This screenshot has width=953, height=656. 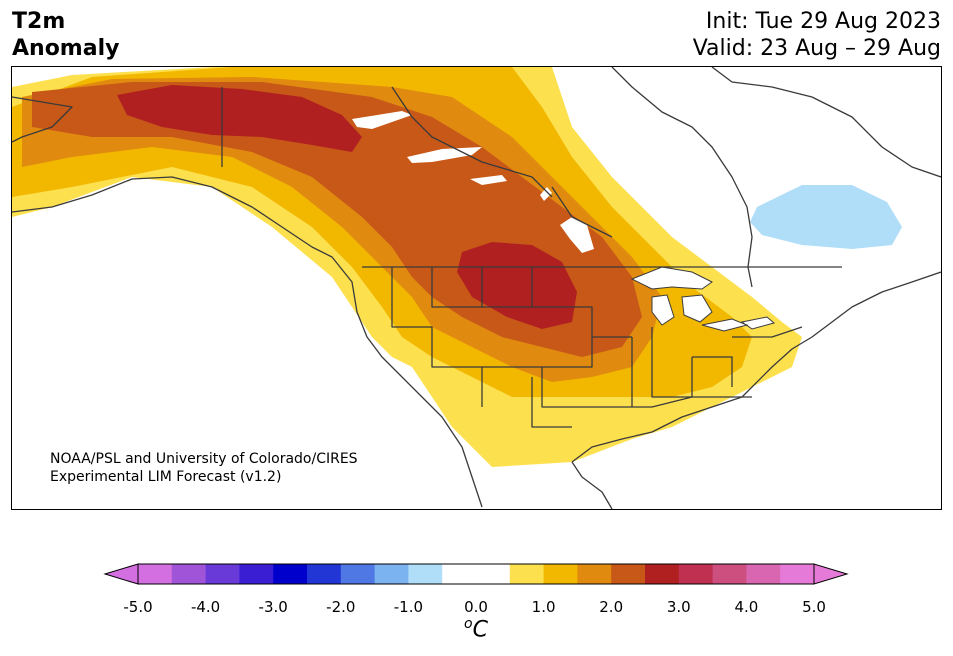 What do you see at coordinates (273, 607) in the screenshot?
I see `colorbar-tick-label: -3.0` at bounding box center [273, 607].